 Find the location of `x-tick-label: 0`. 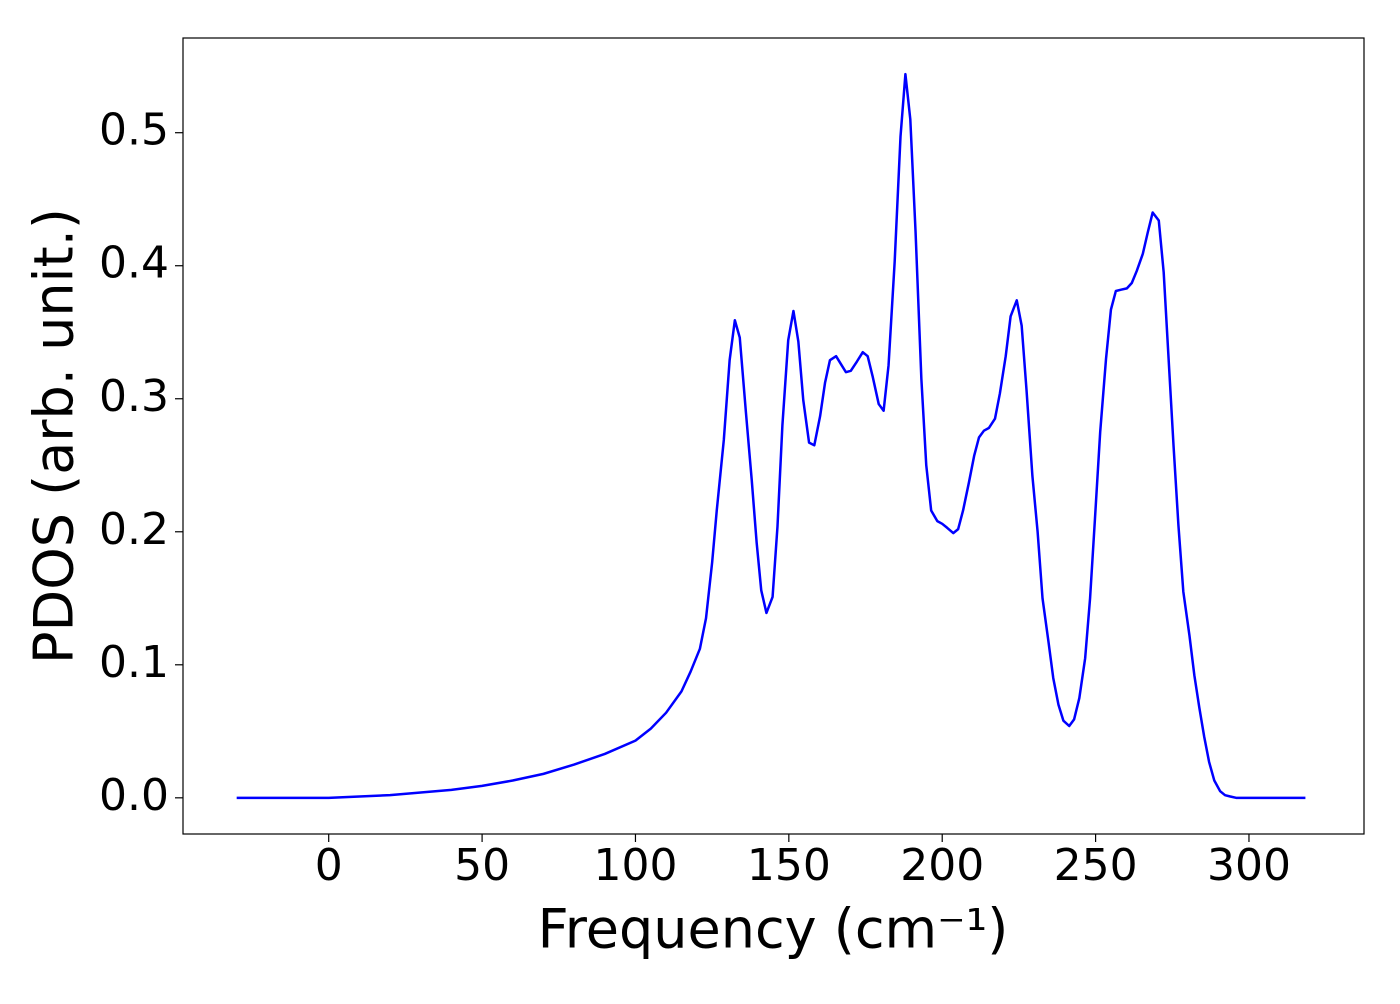

x-tick-label: 0 is located at coordinates (329, 865).